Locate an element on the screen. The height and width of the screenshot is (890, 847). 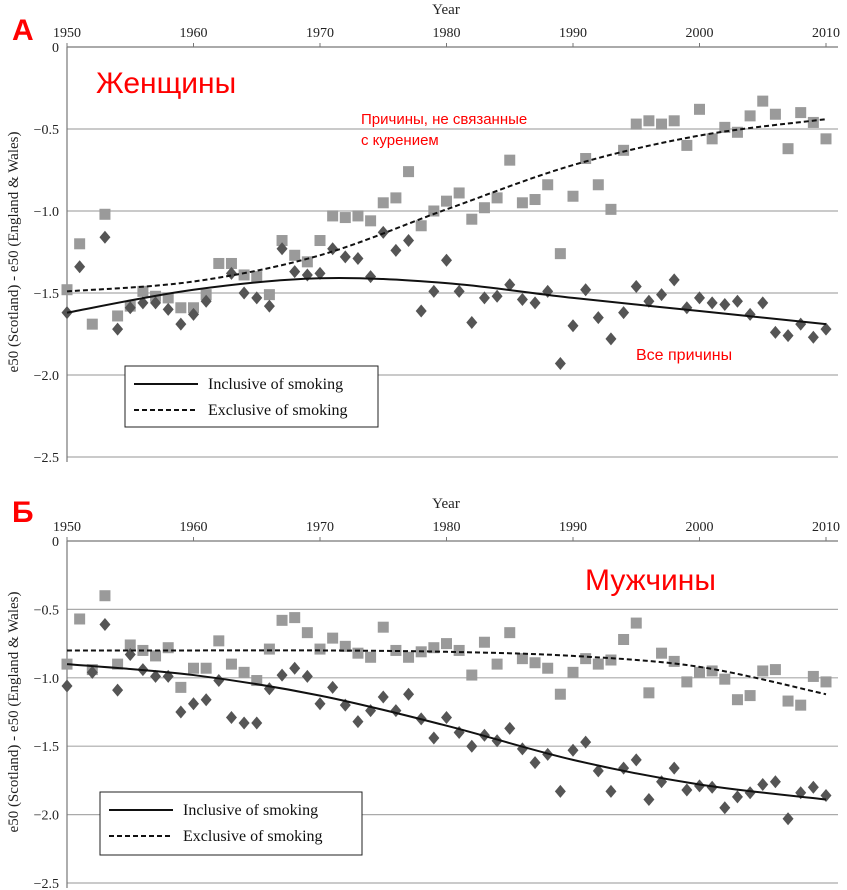
legend-box is located at coordinates (231, 823).